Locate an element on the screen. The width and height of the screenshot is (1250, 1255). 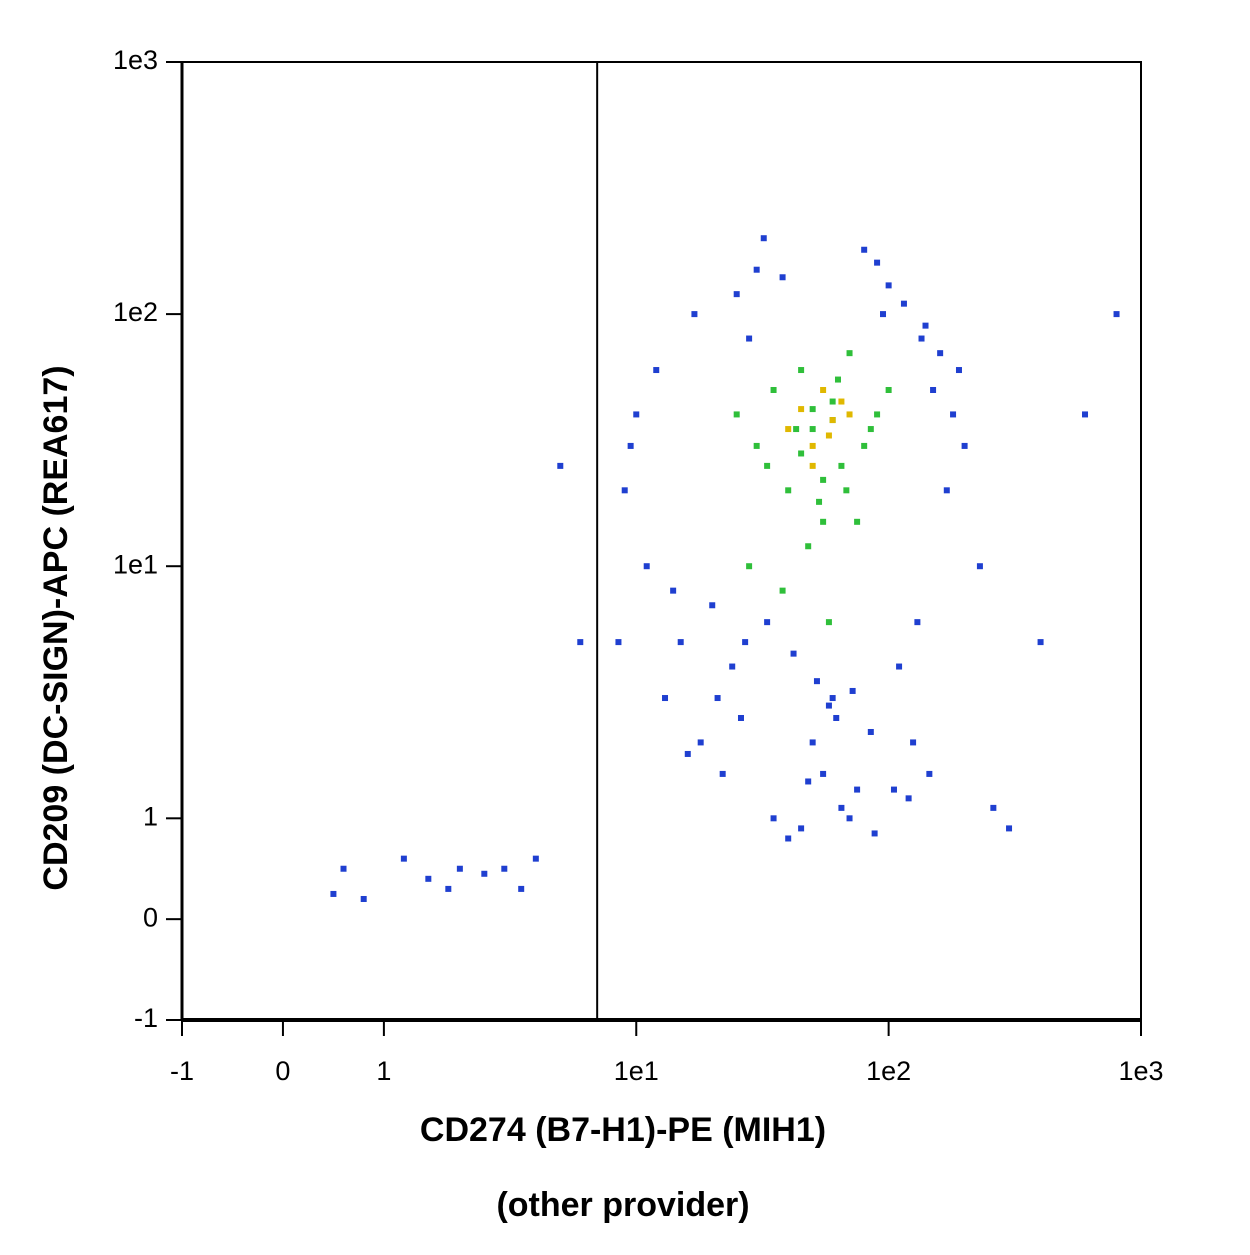
y-tick-label: 1e3 is located at coordinates (135, 60).